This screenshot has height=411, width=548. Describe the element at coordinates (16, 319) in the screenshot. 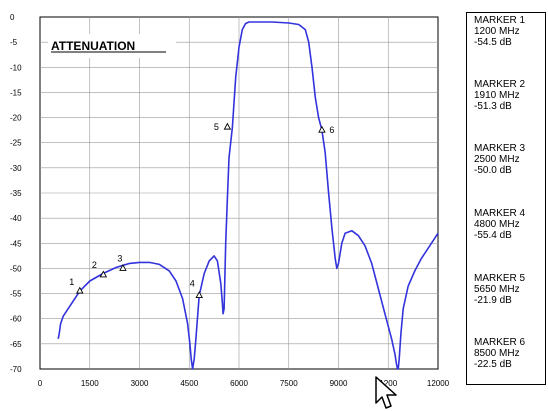

I see `y-tick-label: -60` at that location.